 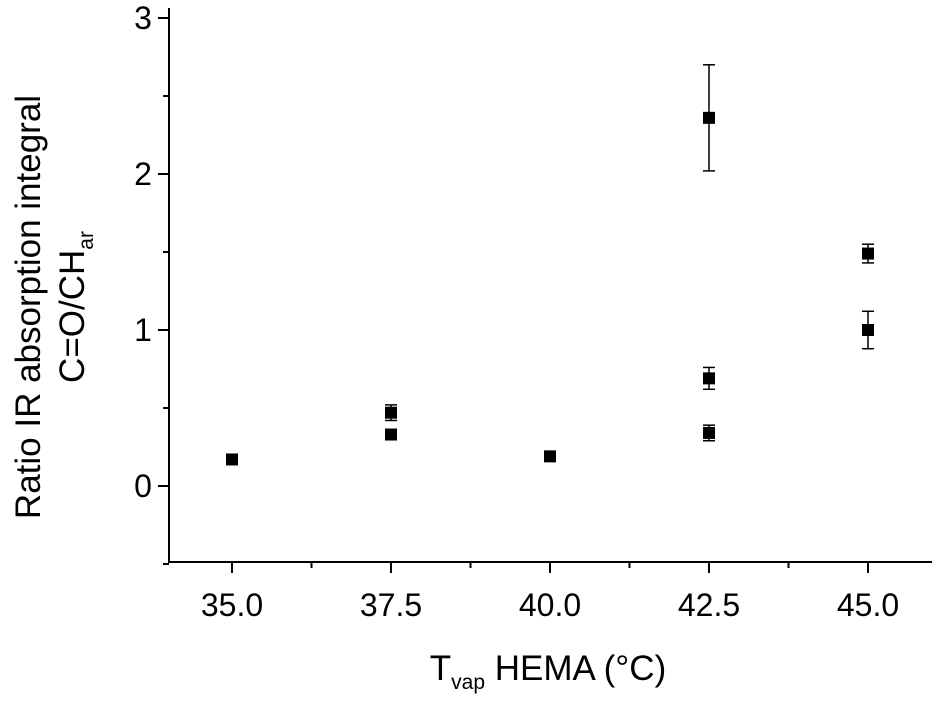 I want to click on x-tick-label: 35.0, so click(x=232, y=605).